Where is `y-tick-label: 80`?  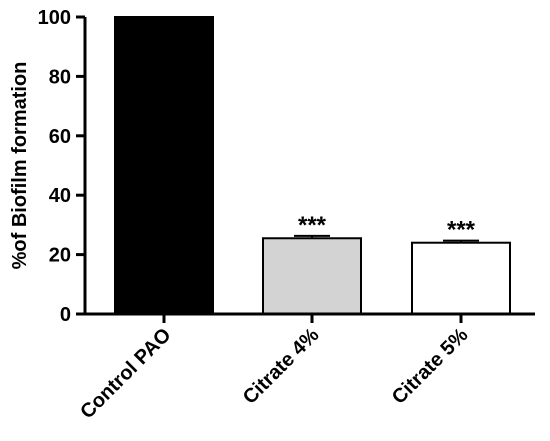
y-tick-label: 80 is located at coordinates (60, 77).